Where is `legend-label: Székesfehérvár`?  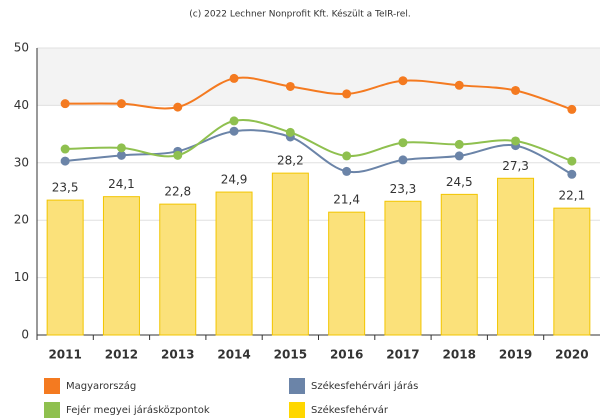 legend-label: Székesfehérvár is located at coordinates (350, 410).